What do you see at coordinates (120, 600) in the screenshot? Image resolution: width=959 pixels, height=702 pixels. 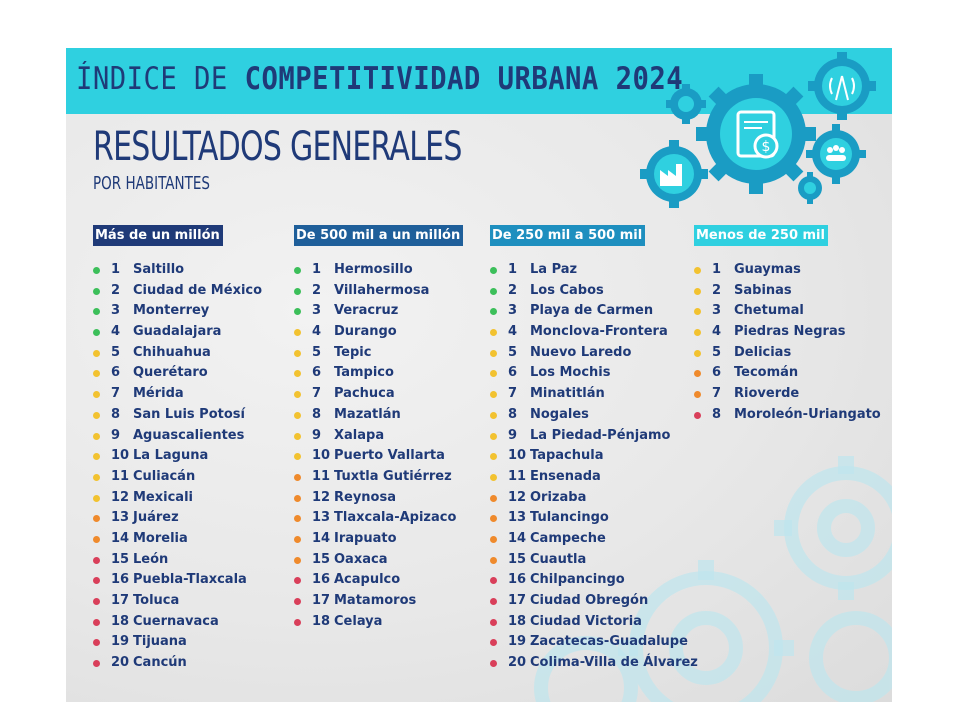 I see `rank-number: 17` at bounding box center [120, 600].